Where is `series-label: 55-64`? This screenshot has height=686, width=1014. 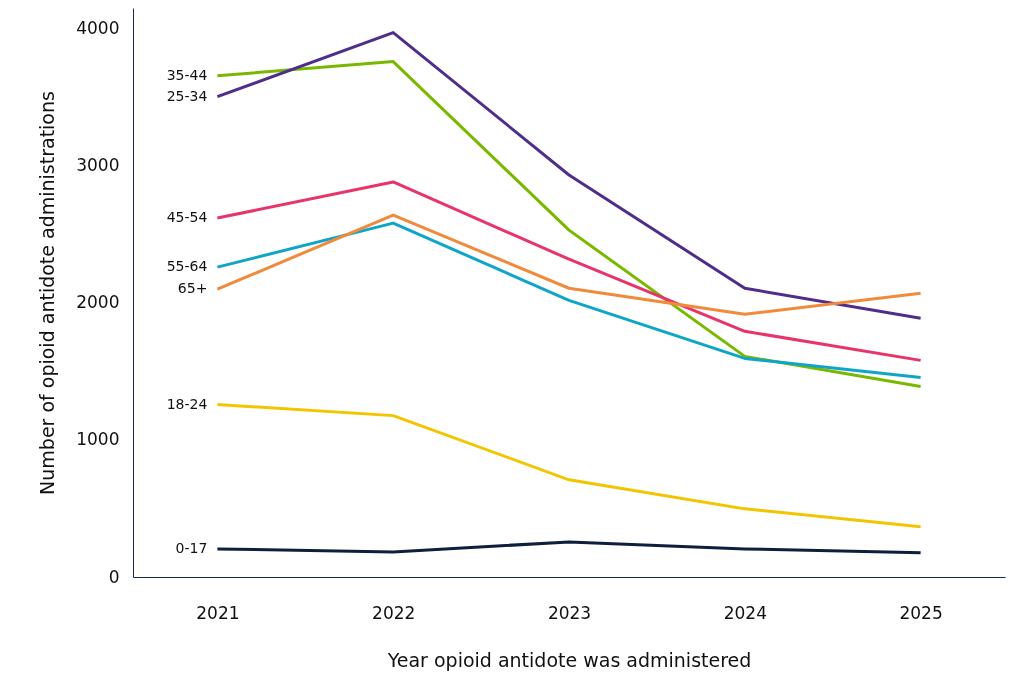
series-label: 55-64 is located at coordinates (187, 266).